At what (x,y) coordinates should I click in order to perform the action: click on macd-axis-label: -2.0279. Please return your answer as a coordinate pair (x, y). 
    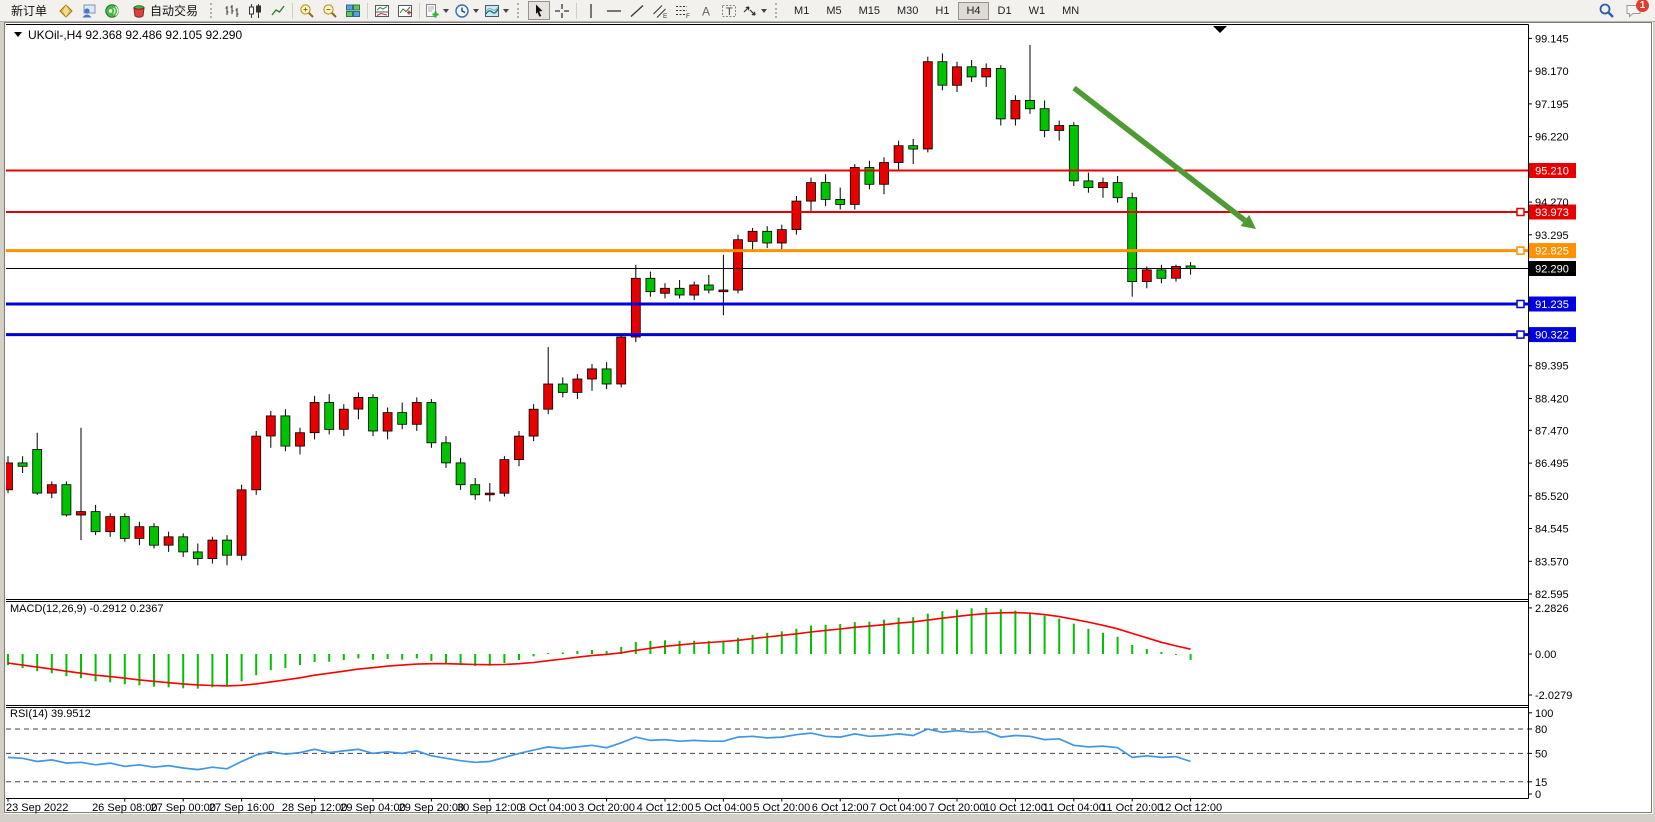
    Looking at the image, I should click on (1553, 696).